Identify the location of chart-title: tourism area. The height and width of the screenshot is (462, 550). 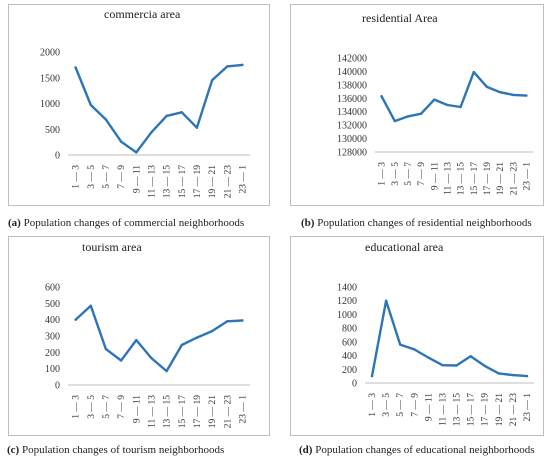
(112, 247).